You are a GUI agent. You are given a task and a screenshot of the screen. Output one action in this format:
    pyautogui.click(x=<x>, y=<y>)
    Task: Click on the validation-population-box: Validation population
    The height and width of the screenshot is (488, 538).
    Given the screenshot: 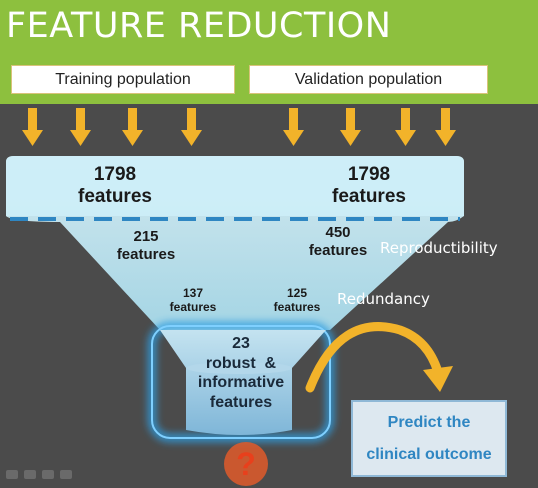 What is the action you would take?
    pyautogui.click(x=368, y=79)
    